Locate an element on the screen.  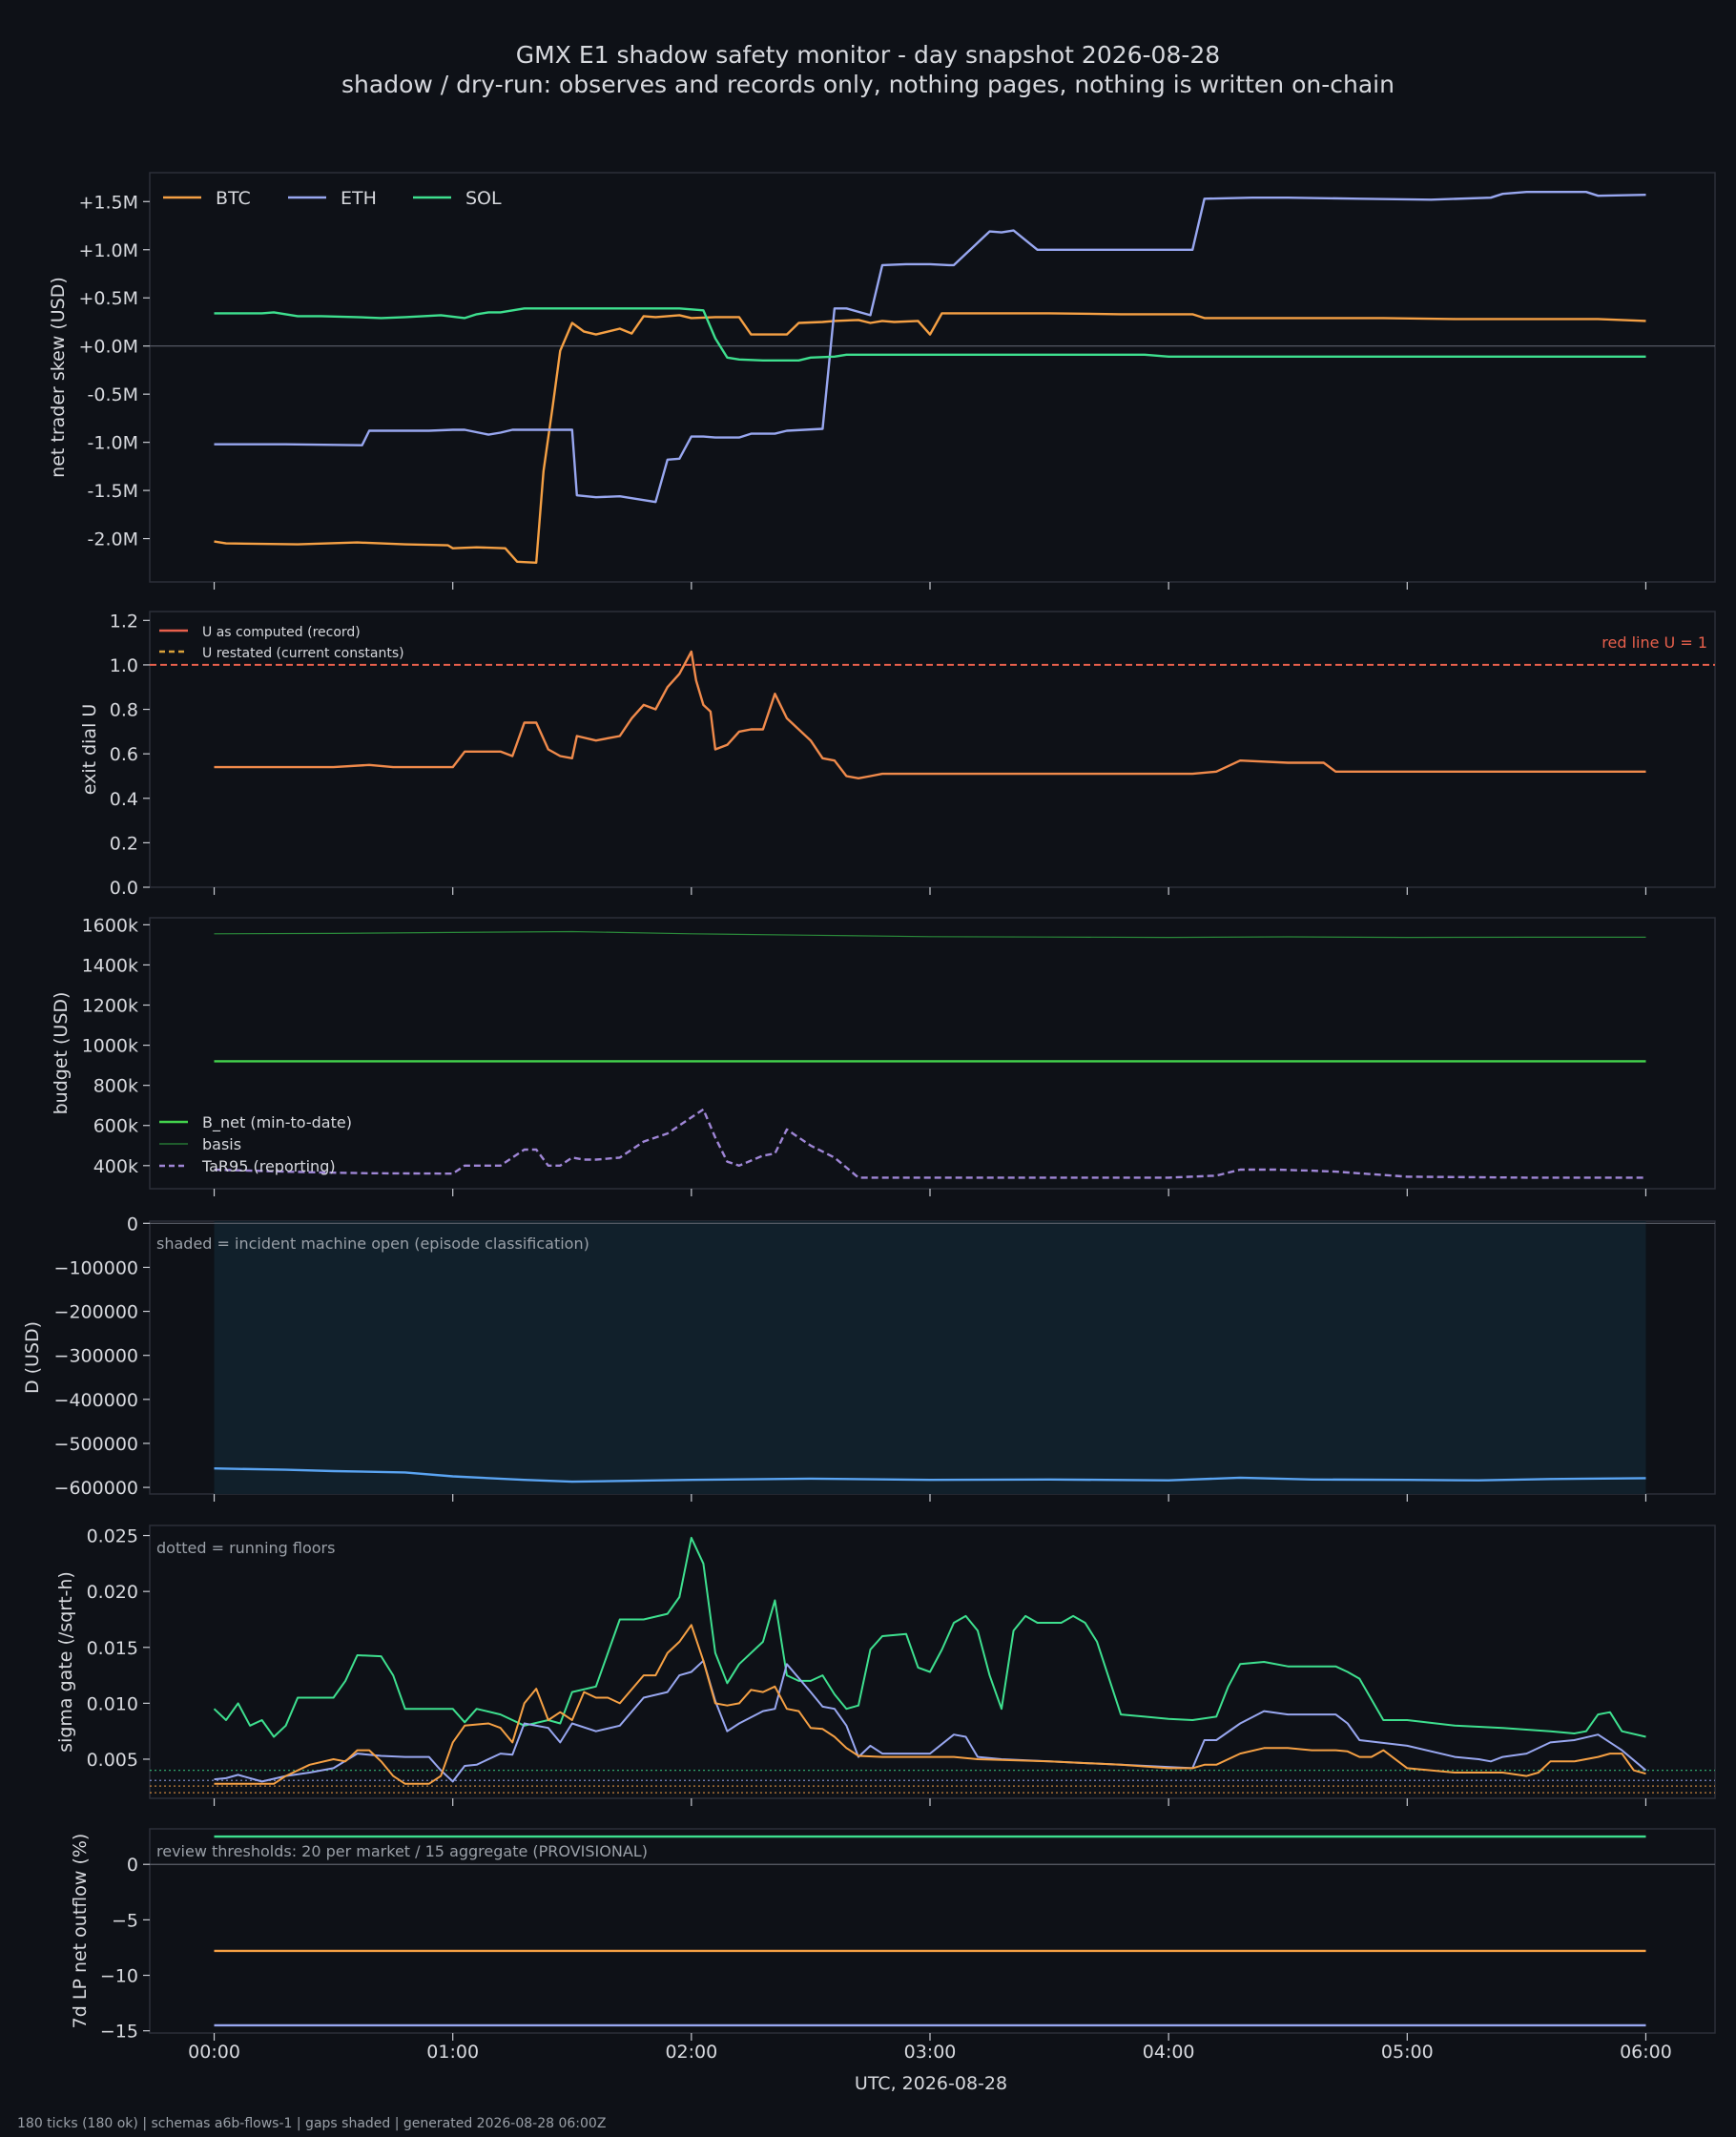
y-tick-label: 800k is located at coordinates (115, 1086).